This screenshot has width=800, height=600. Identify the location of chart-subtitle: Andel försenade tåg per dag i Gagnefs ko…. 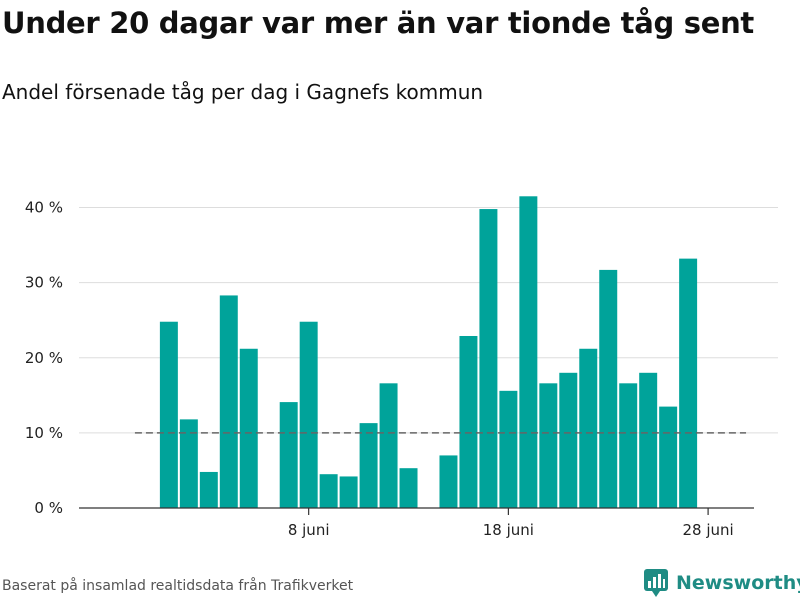
(243, 92).